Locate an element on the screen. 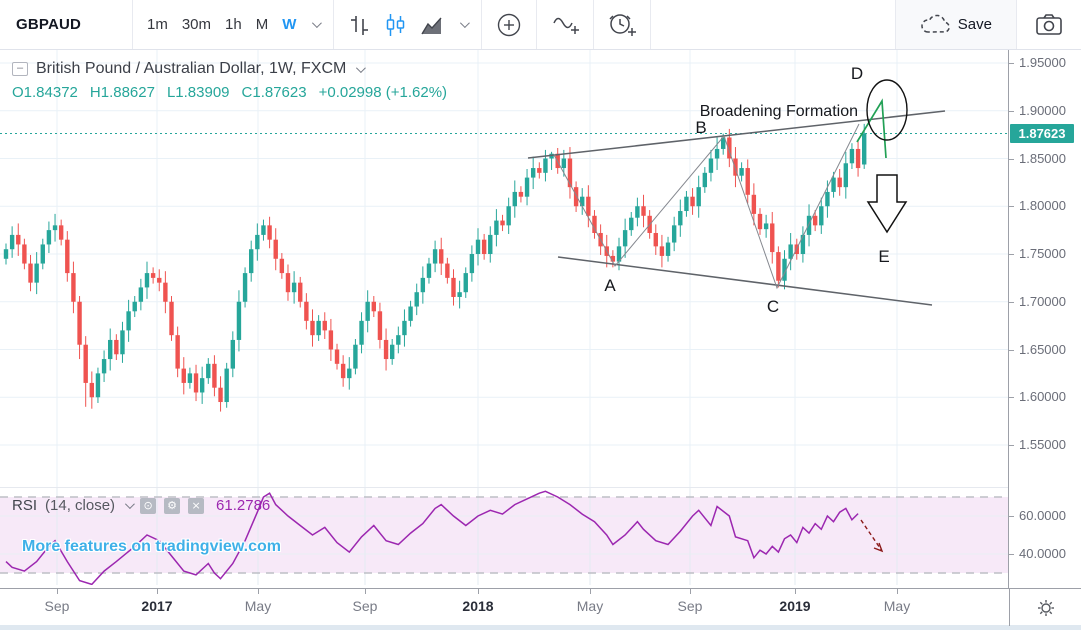  price-tick-label: 1.55000 is located at coordinates (1042, 444).